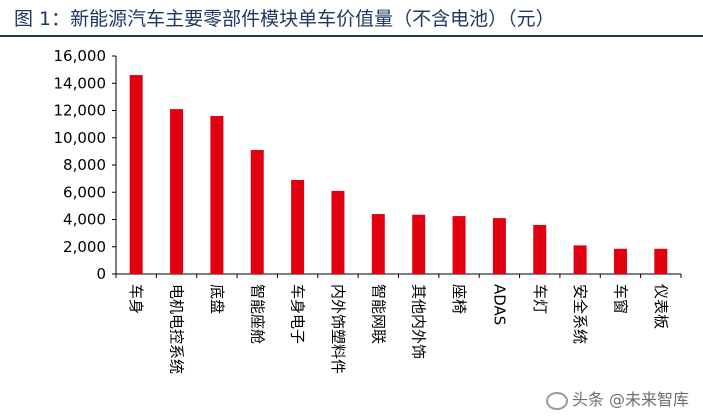 Image resolution: width=703 pixels, height=416 pixels. Describe the element at coordinates (101, 274) in the screenshot. I see `y-tick-label: 0` at that location.